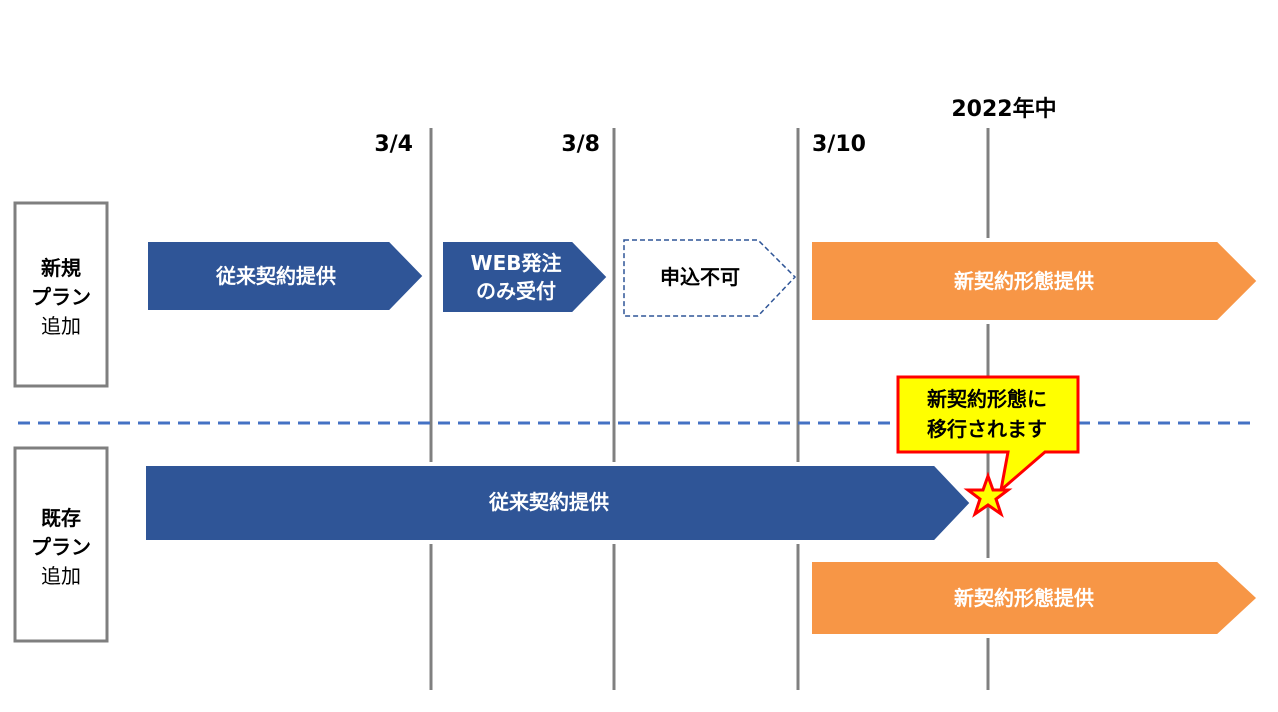 This screenshot has width=1278, height=712. I want to click on phase-arrow-new-web, so click(525, 277).